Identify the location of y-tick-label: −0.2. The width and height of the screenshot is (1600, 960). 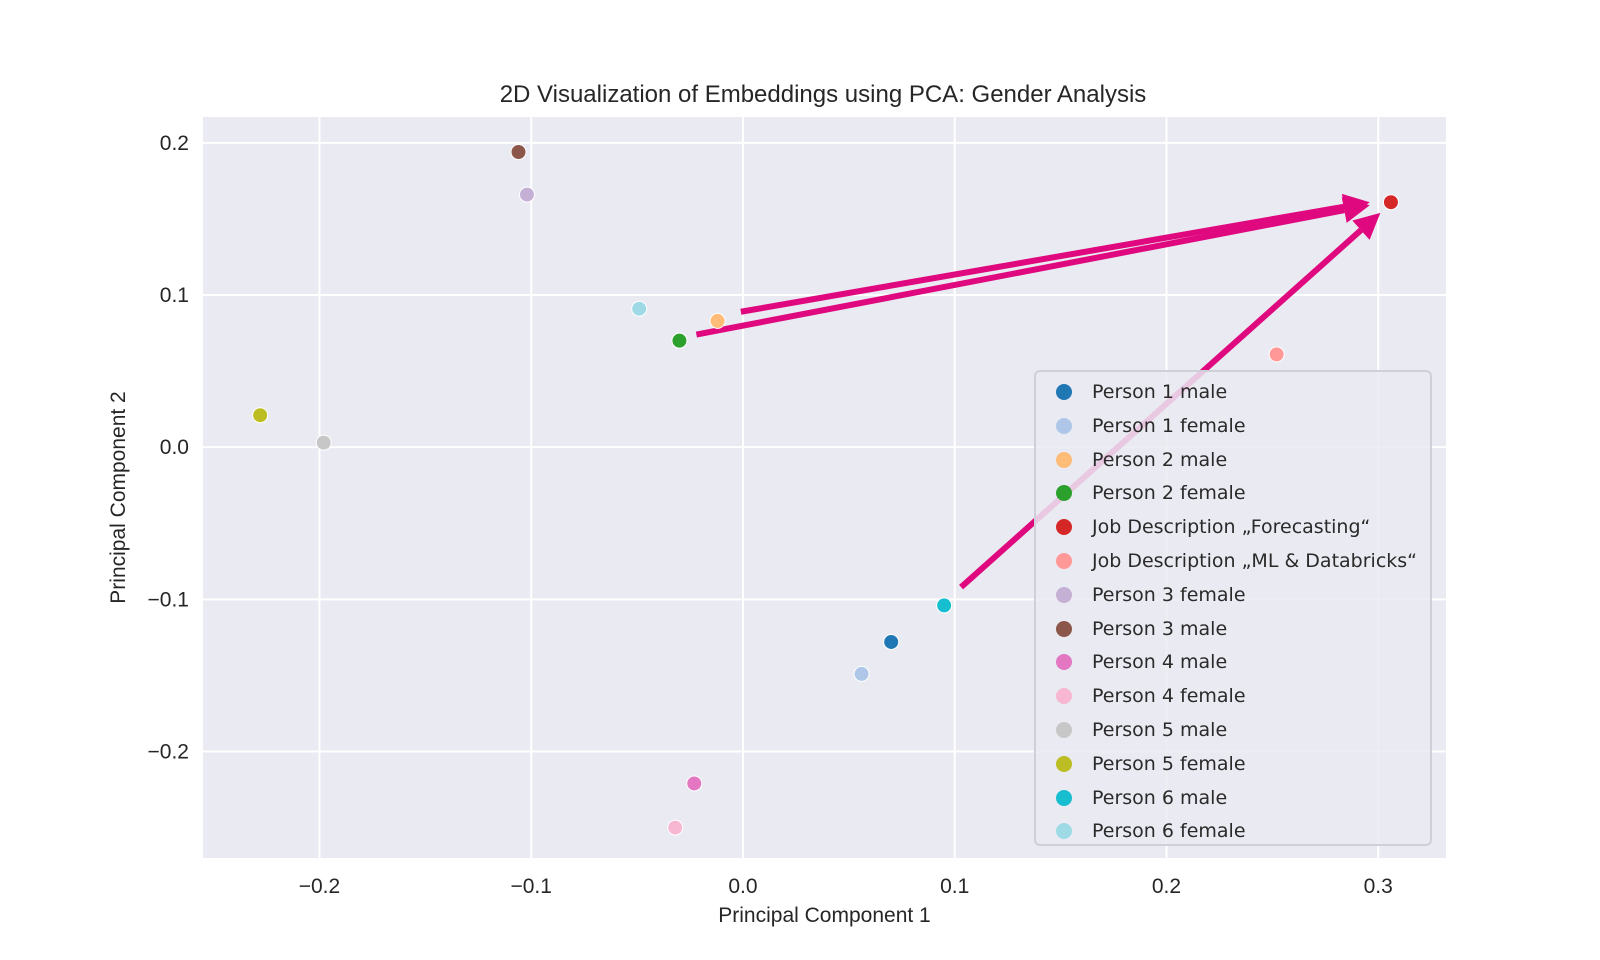
(168, 751).